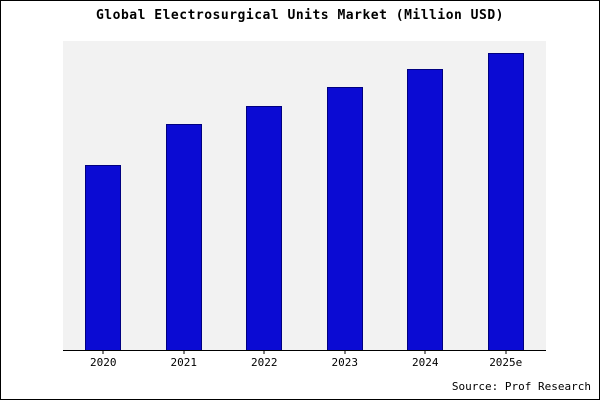  I want to click on bar-2023, so click(344, 218).